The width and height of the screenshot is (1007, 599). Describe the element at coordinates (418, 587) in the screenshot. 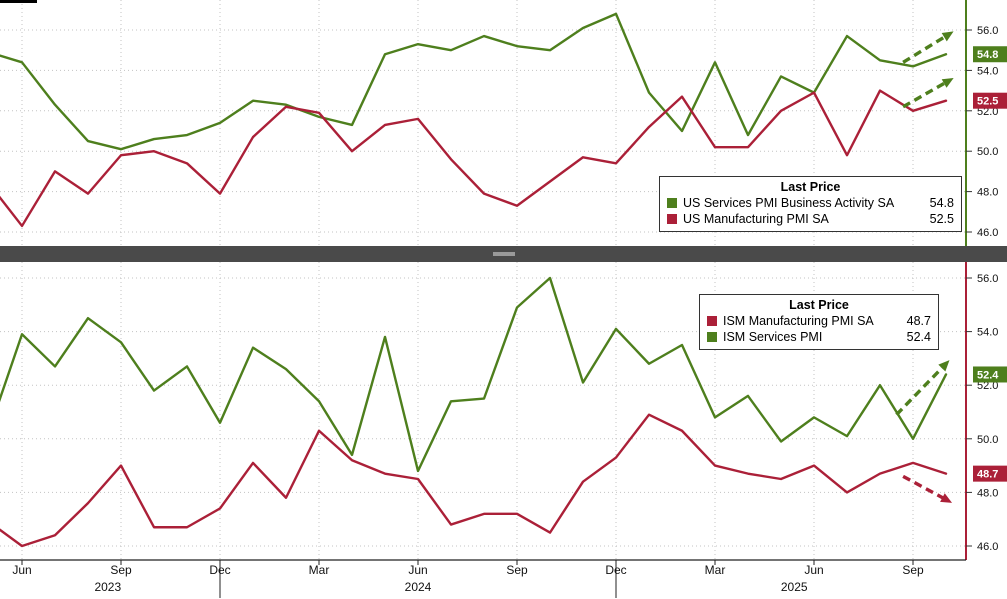

I see `x-axis-year-label: 2024` at that location.